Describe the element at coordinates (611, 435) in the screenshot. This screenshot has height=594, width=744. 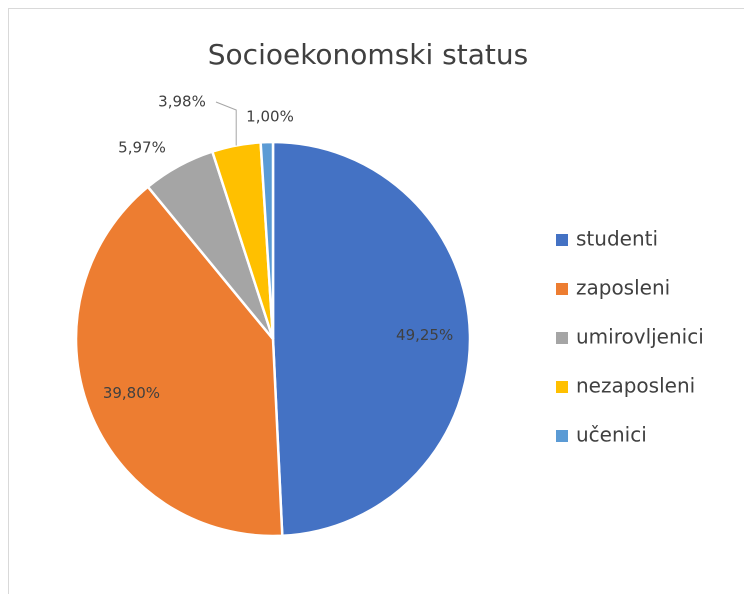
I see `legend-label: učenici` at that location.